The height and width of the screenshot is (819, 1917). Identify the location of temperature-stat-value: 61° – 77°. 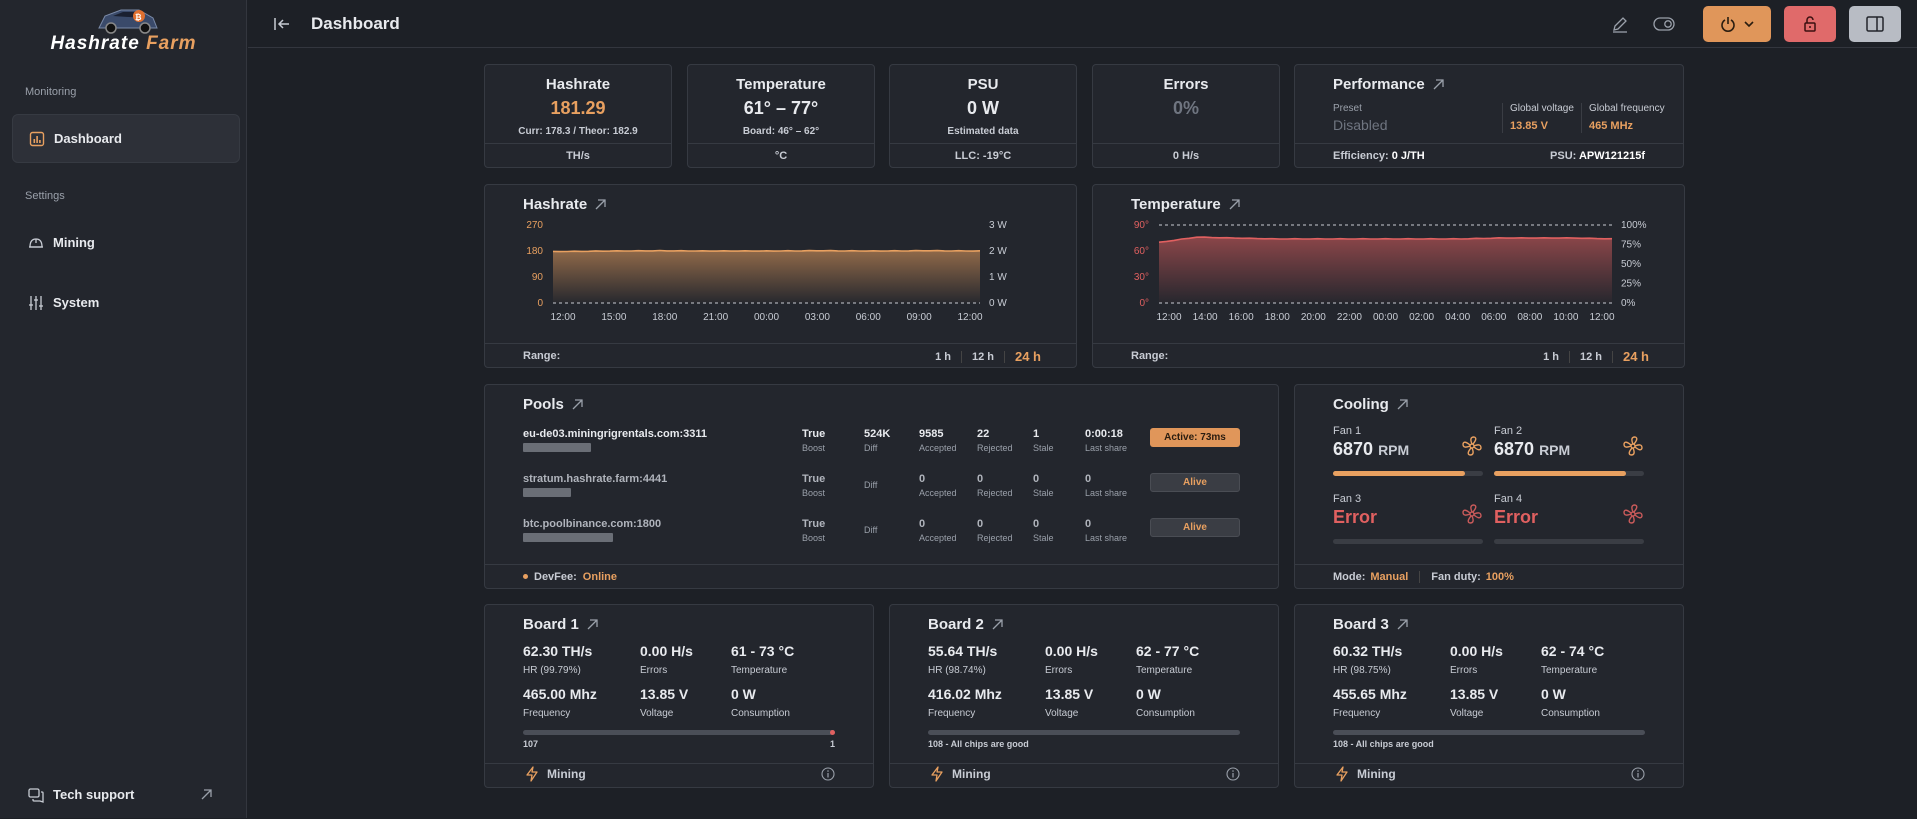
(781, 108).